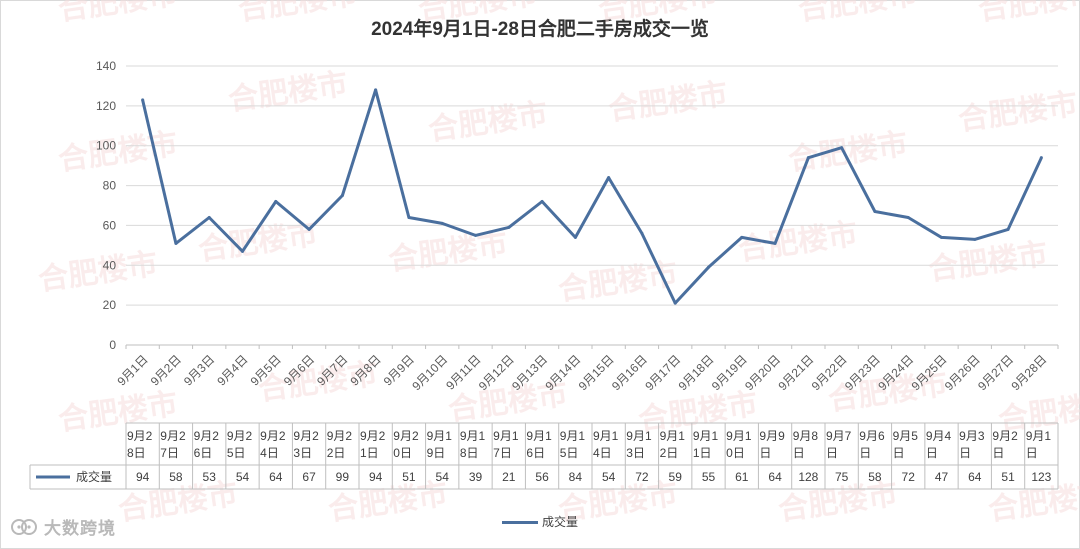  Describe the element at coordinates (506, 444) in the screenshot. I see `table-header-cell: 9月1 7日` at that location.